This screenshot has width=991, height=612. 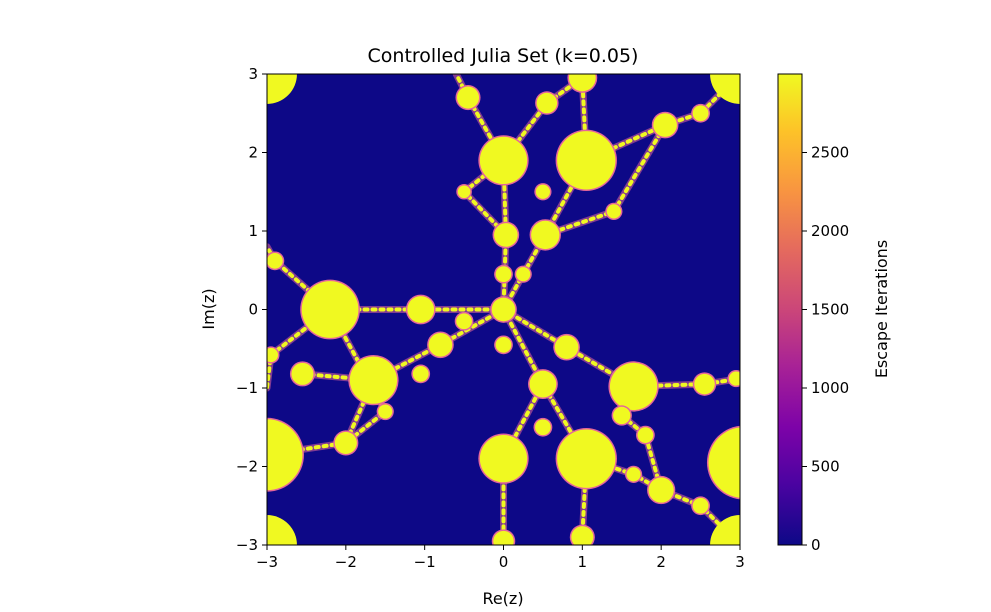 What do you see at coordinates (830, 388) in the screenshot?
I see `colorbar-tick-label: 1000` at bounding box center [830, 388].